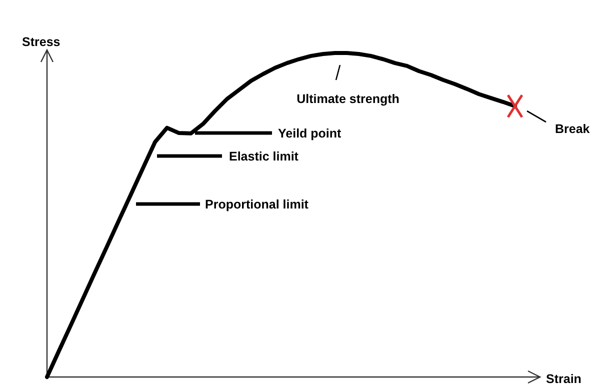 This screenshot has width=602, height=387. I want to click on annotation: Proportional limit, so click(257, 205).